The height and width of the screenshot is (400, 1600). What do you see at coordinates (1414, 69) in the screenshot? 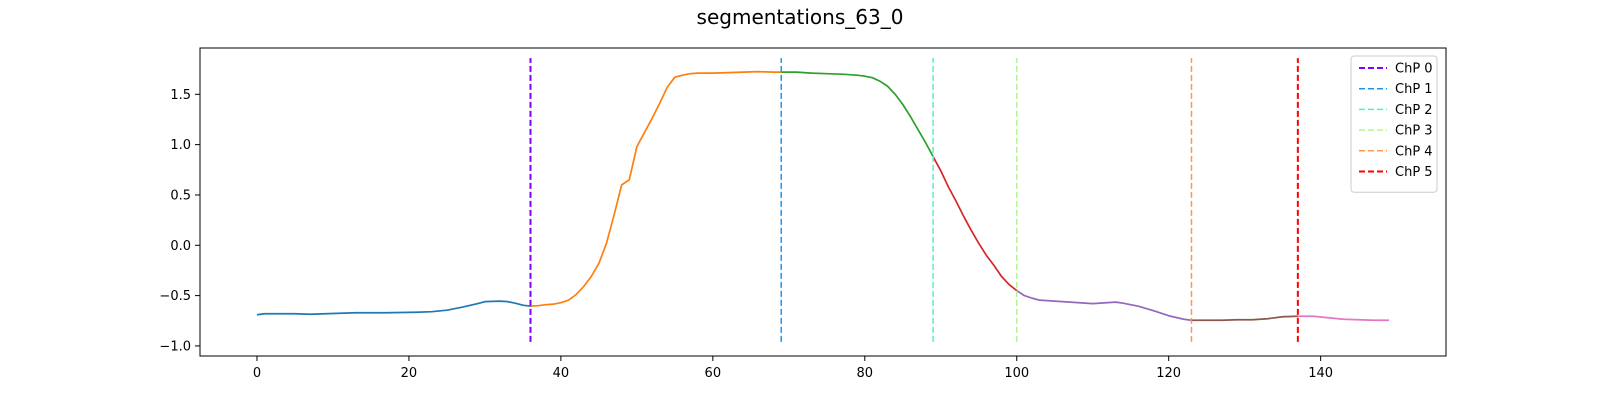
I see `legend-label-0: ChP 0` at bounding box center [1414, 69].